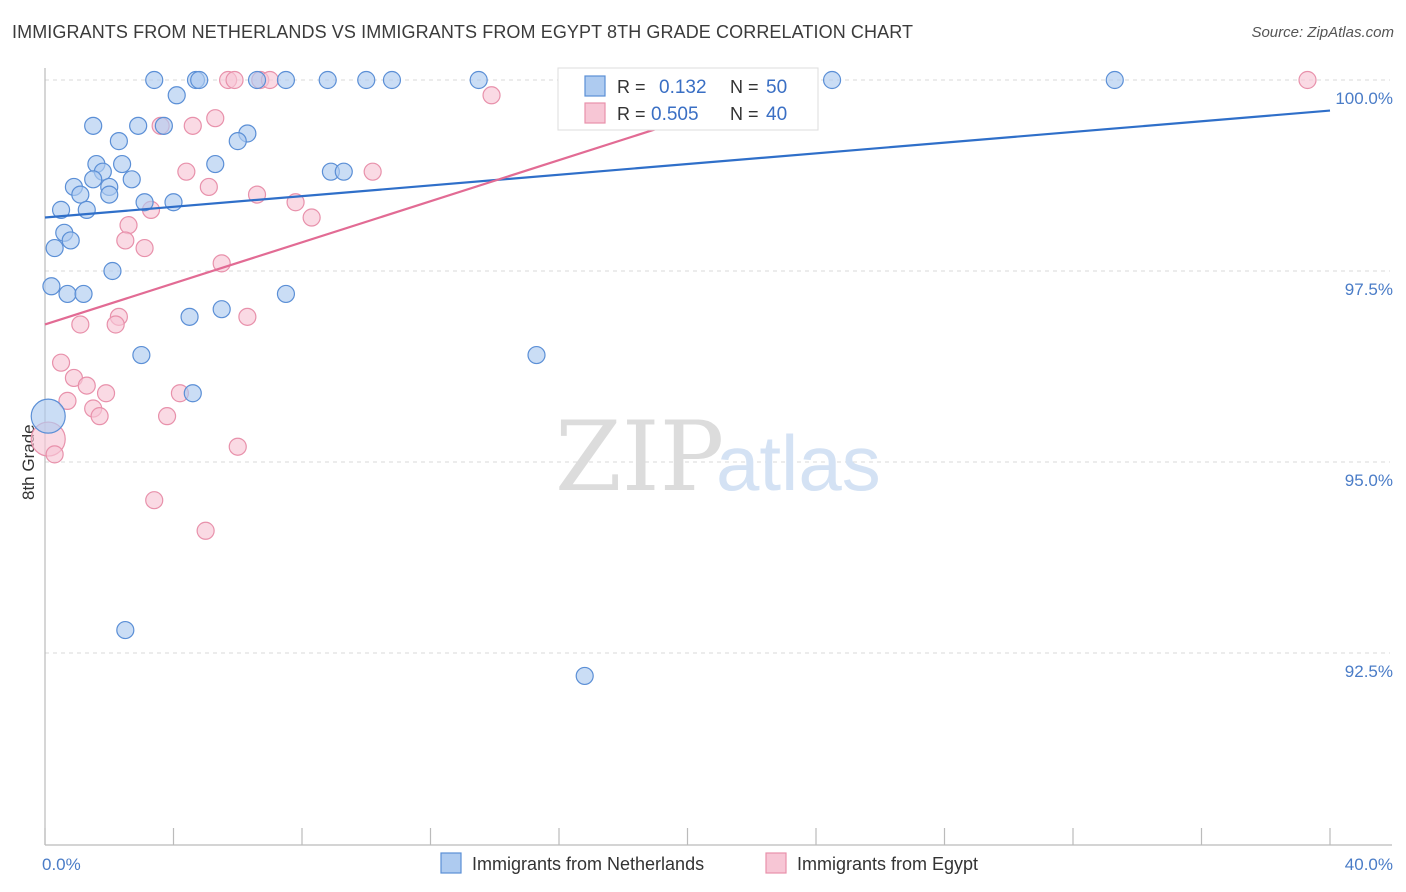 The image size is (1406, 892). I want to click on y-tick-label: 97.5%, so click(1369, 289).